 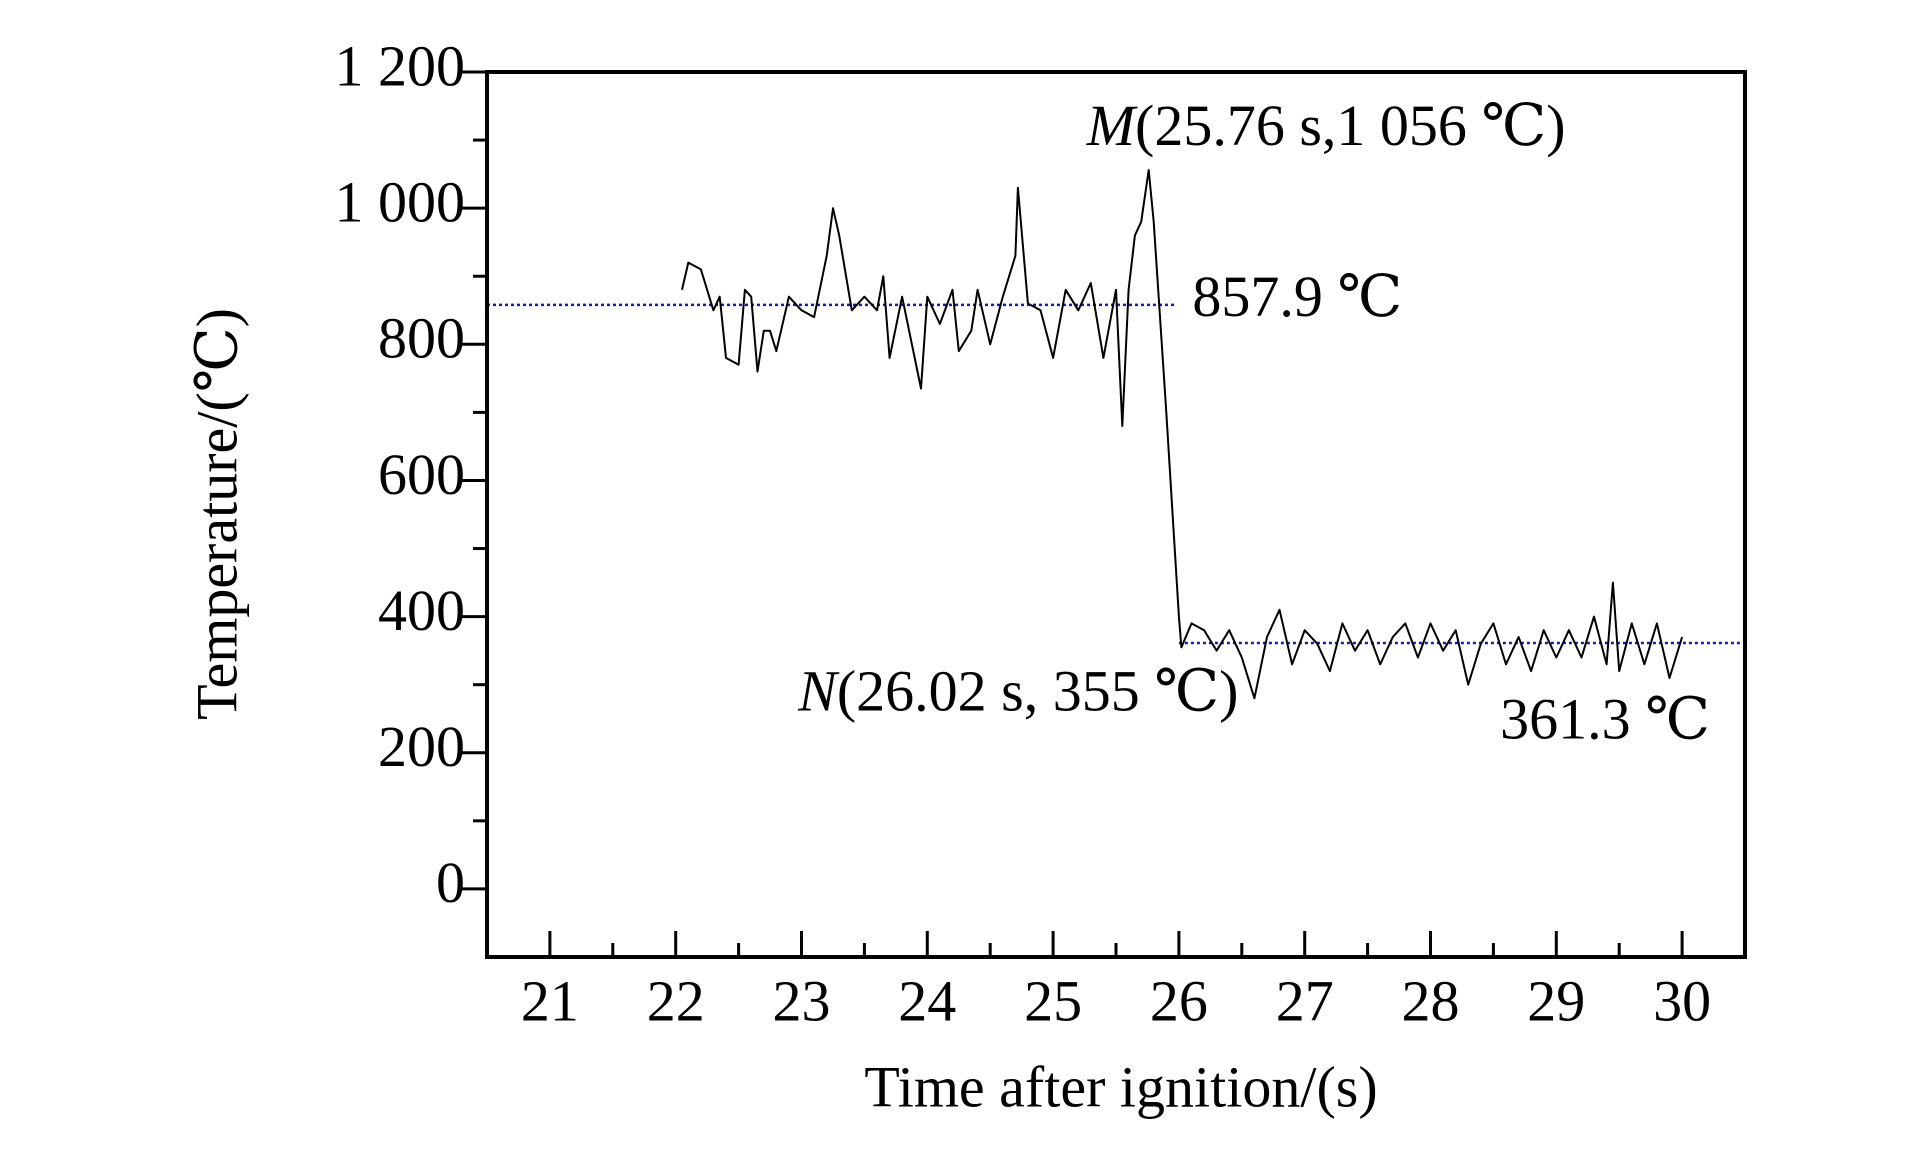 I want to click on x-tick-label: 30, so click(x=1682, y=1000).